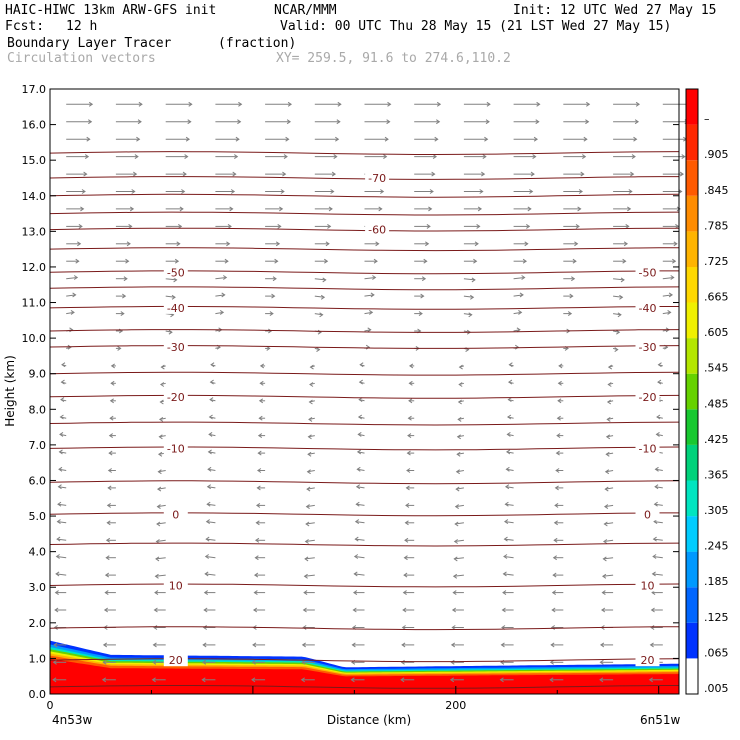  What do you see at coordinates (176, 308) in the screenshot?
I see `contour-label: -40` at bounding box center [176, 308].